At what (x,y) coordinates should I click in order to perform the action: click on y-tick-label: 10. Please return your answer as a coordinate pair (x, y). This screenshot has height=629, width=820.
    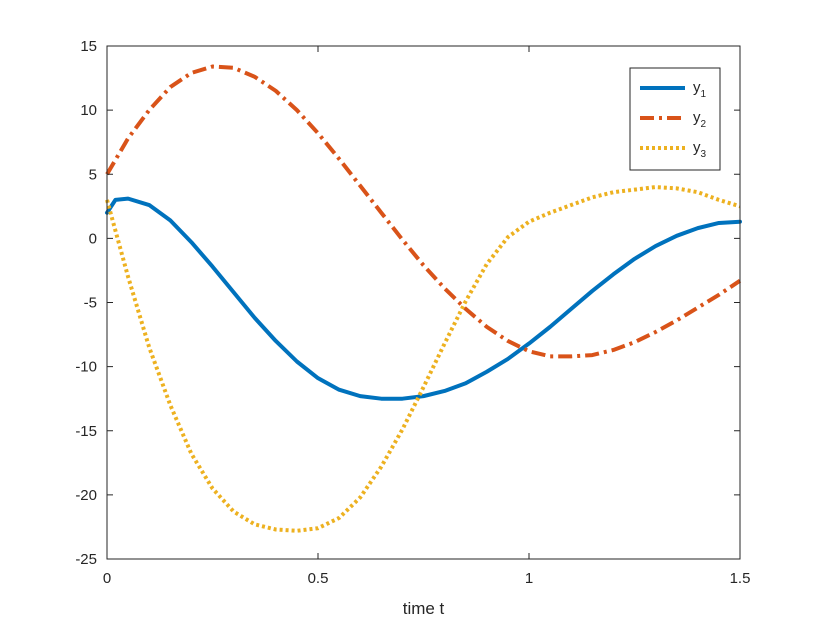
    Looking at the image, I should click on (88, 110).